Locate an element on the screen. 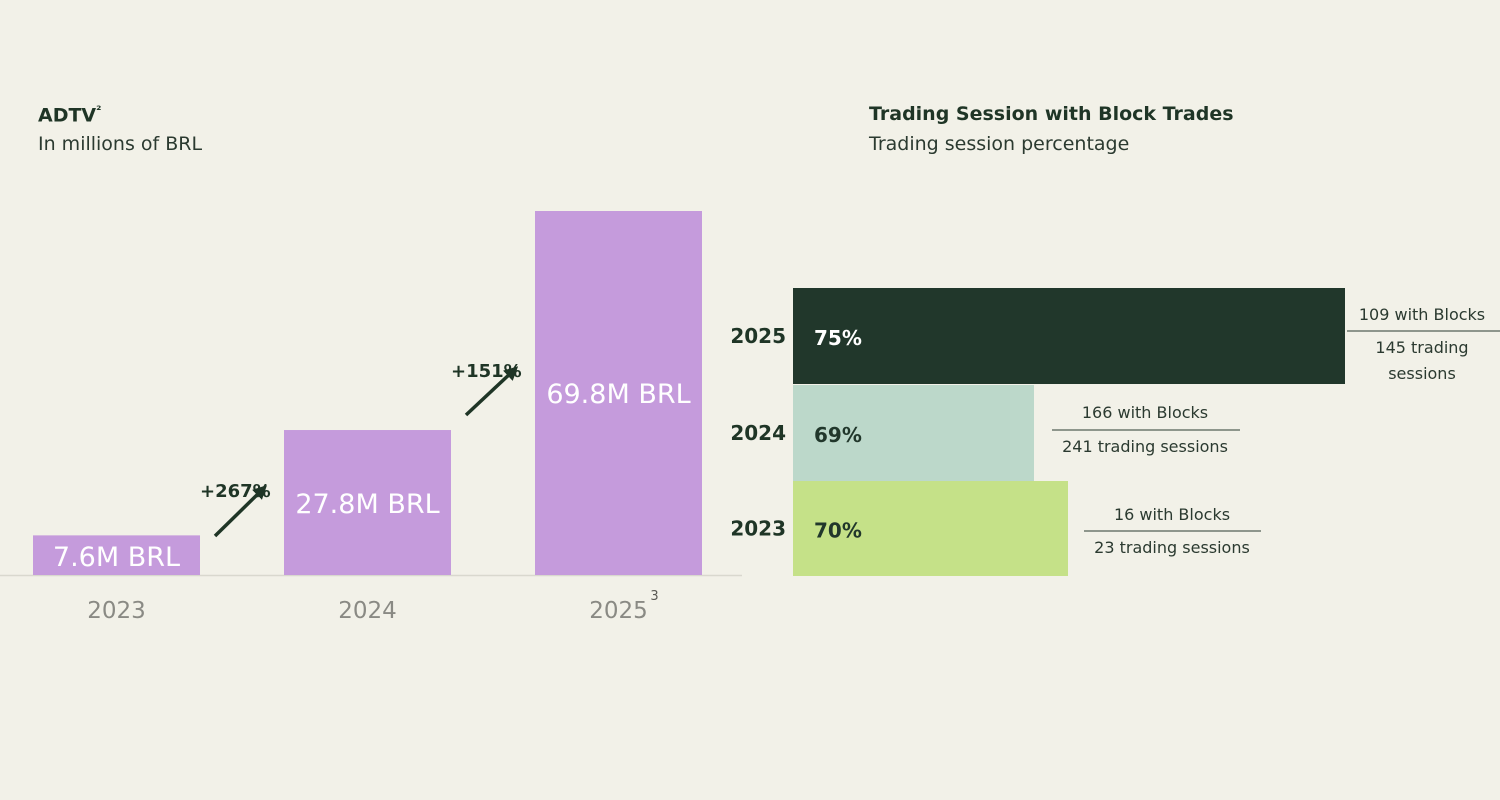 Image resolution: width=1500 pixels, height=800 pixels. adtv-category-footnote: 3 is located at coordinates (654, 596).